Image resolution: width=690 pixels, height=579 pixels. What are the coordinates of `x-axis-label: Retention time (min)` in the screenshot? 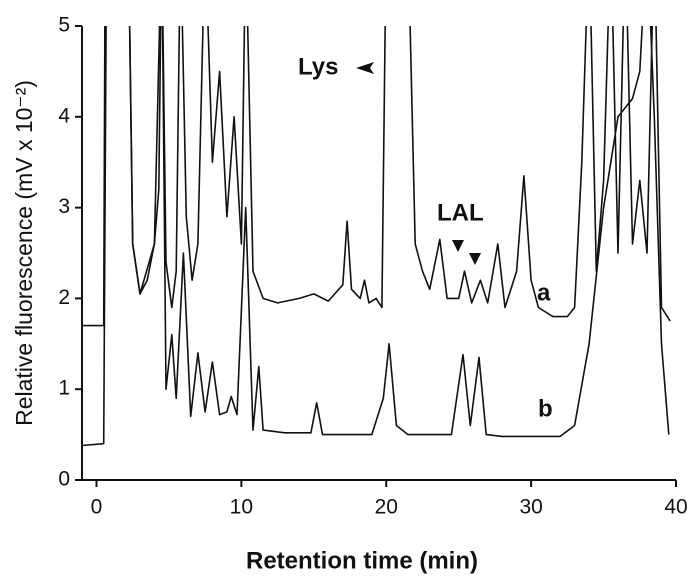 It's located at (362, 560).